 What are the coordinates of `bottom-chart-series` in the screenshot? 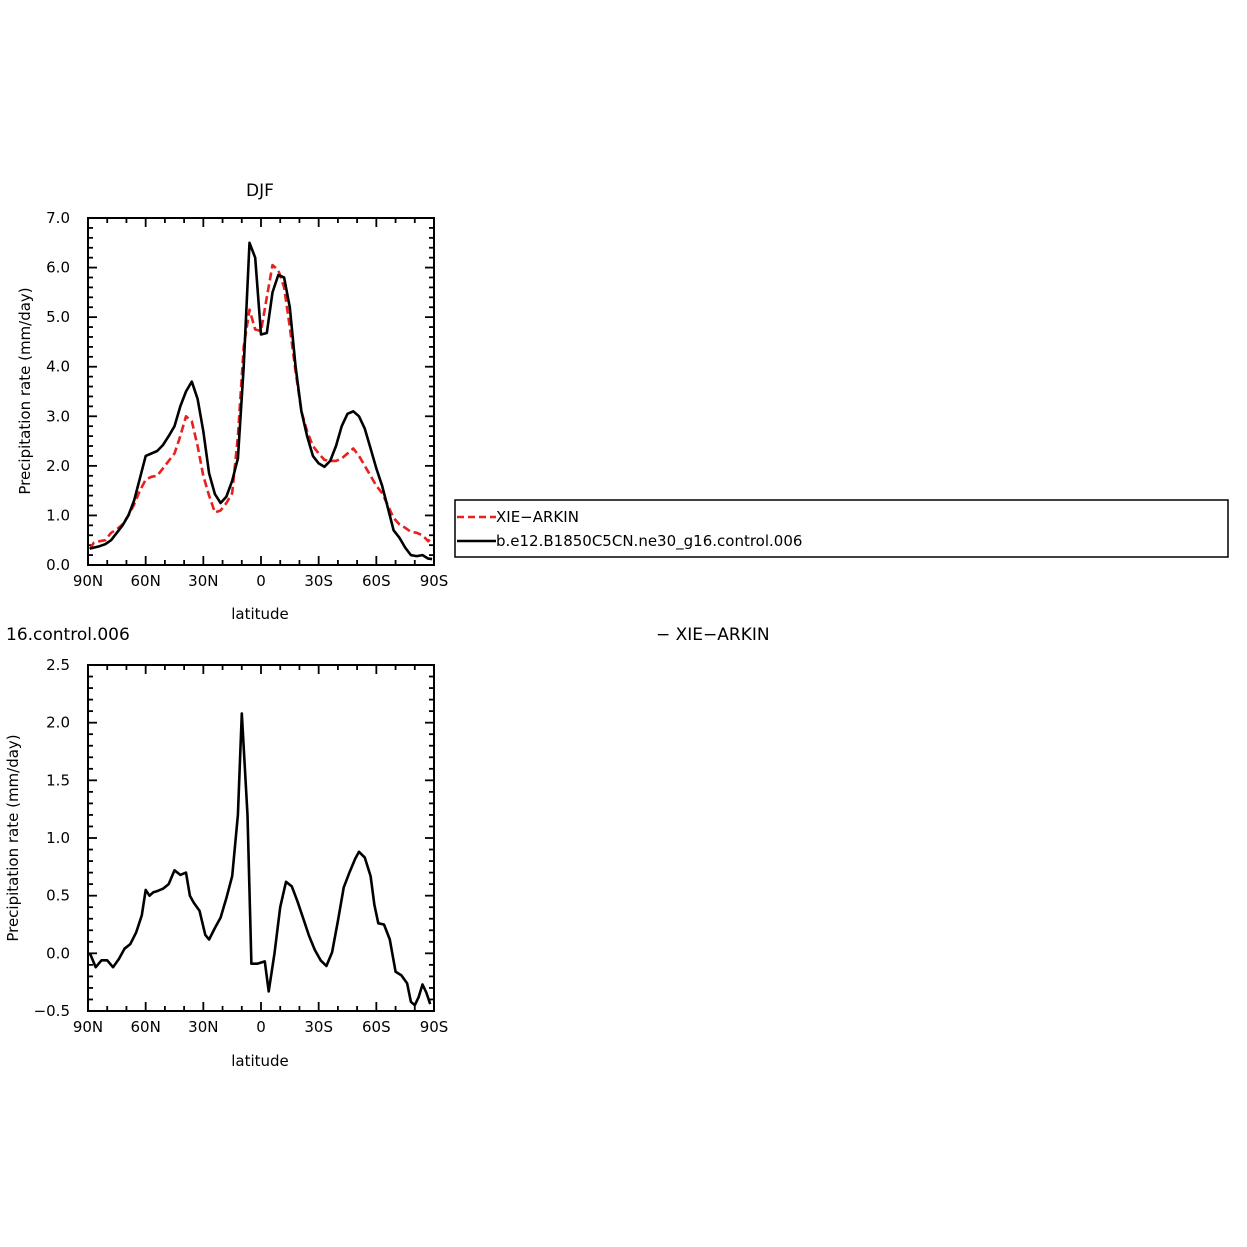 It's located at (260, 859).